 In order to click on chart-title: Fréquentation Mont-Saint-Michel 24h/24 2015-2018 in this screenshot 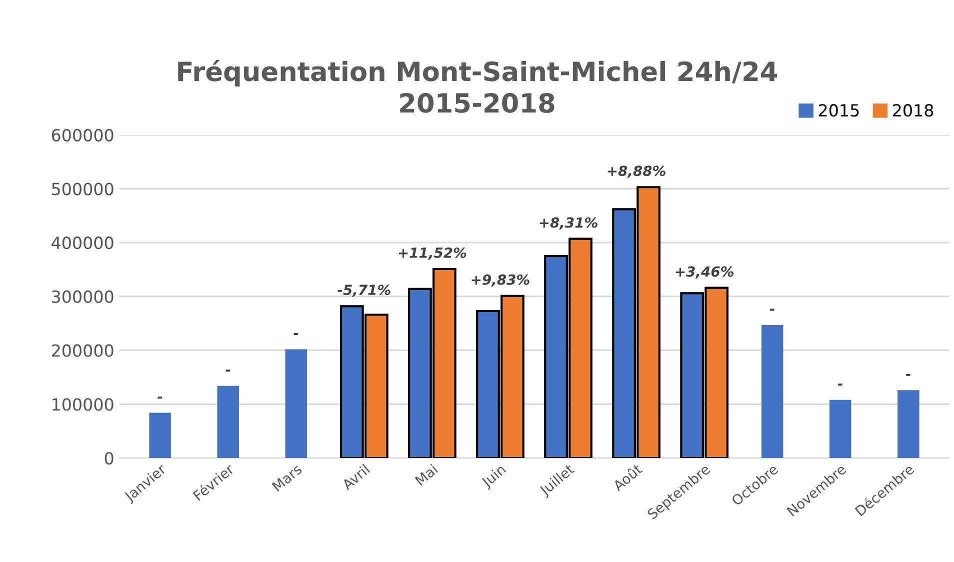, I will do `click(478, 86)`.